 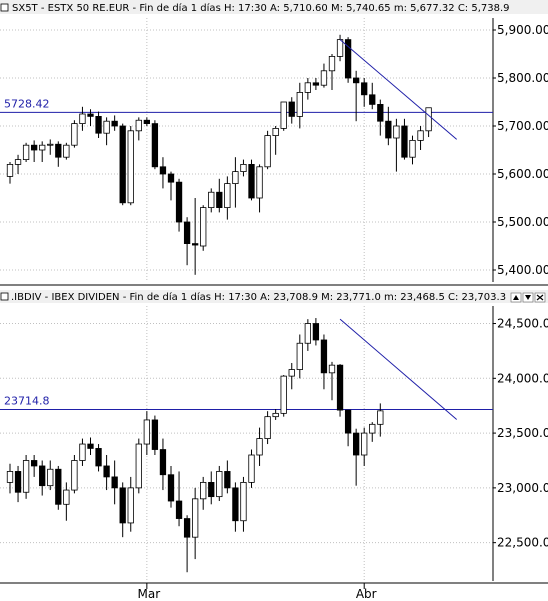 I want to click on top-panel-checkbox, so click(x=4, y=7).